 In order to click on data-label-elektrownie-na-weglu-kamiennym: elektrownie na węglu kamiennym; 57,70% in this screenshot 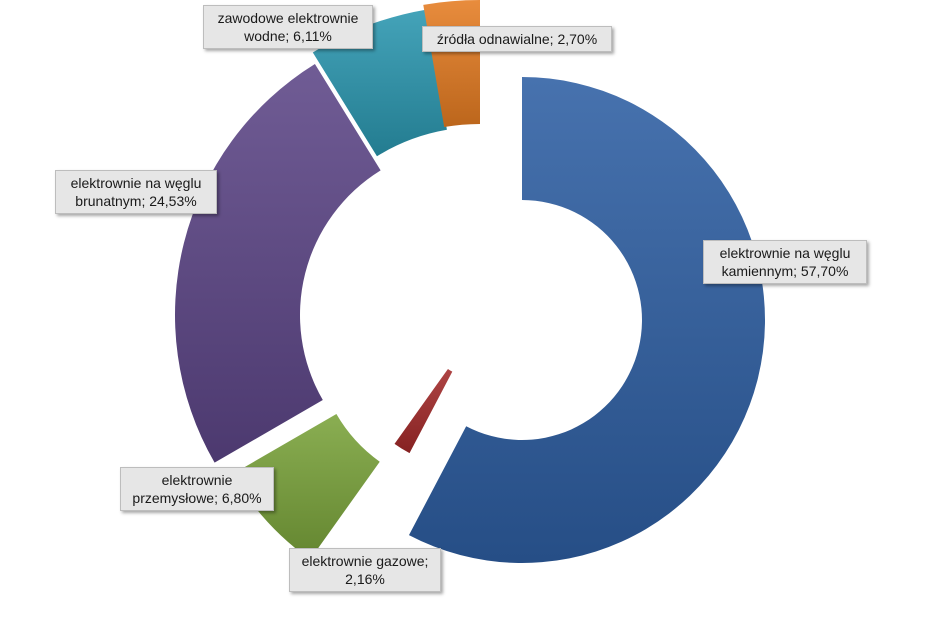, I will do `click(785, 262)`.